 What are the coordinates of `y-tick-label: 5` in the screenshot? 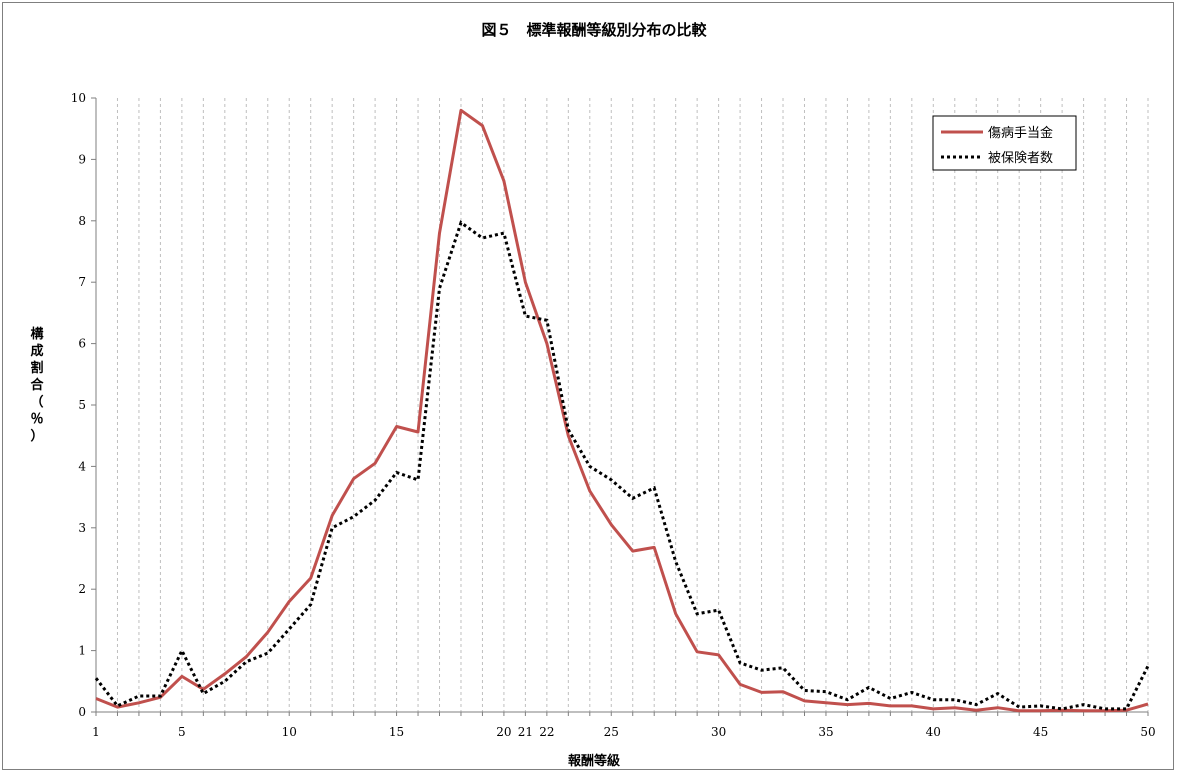 It's located at (82, 405).